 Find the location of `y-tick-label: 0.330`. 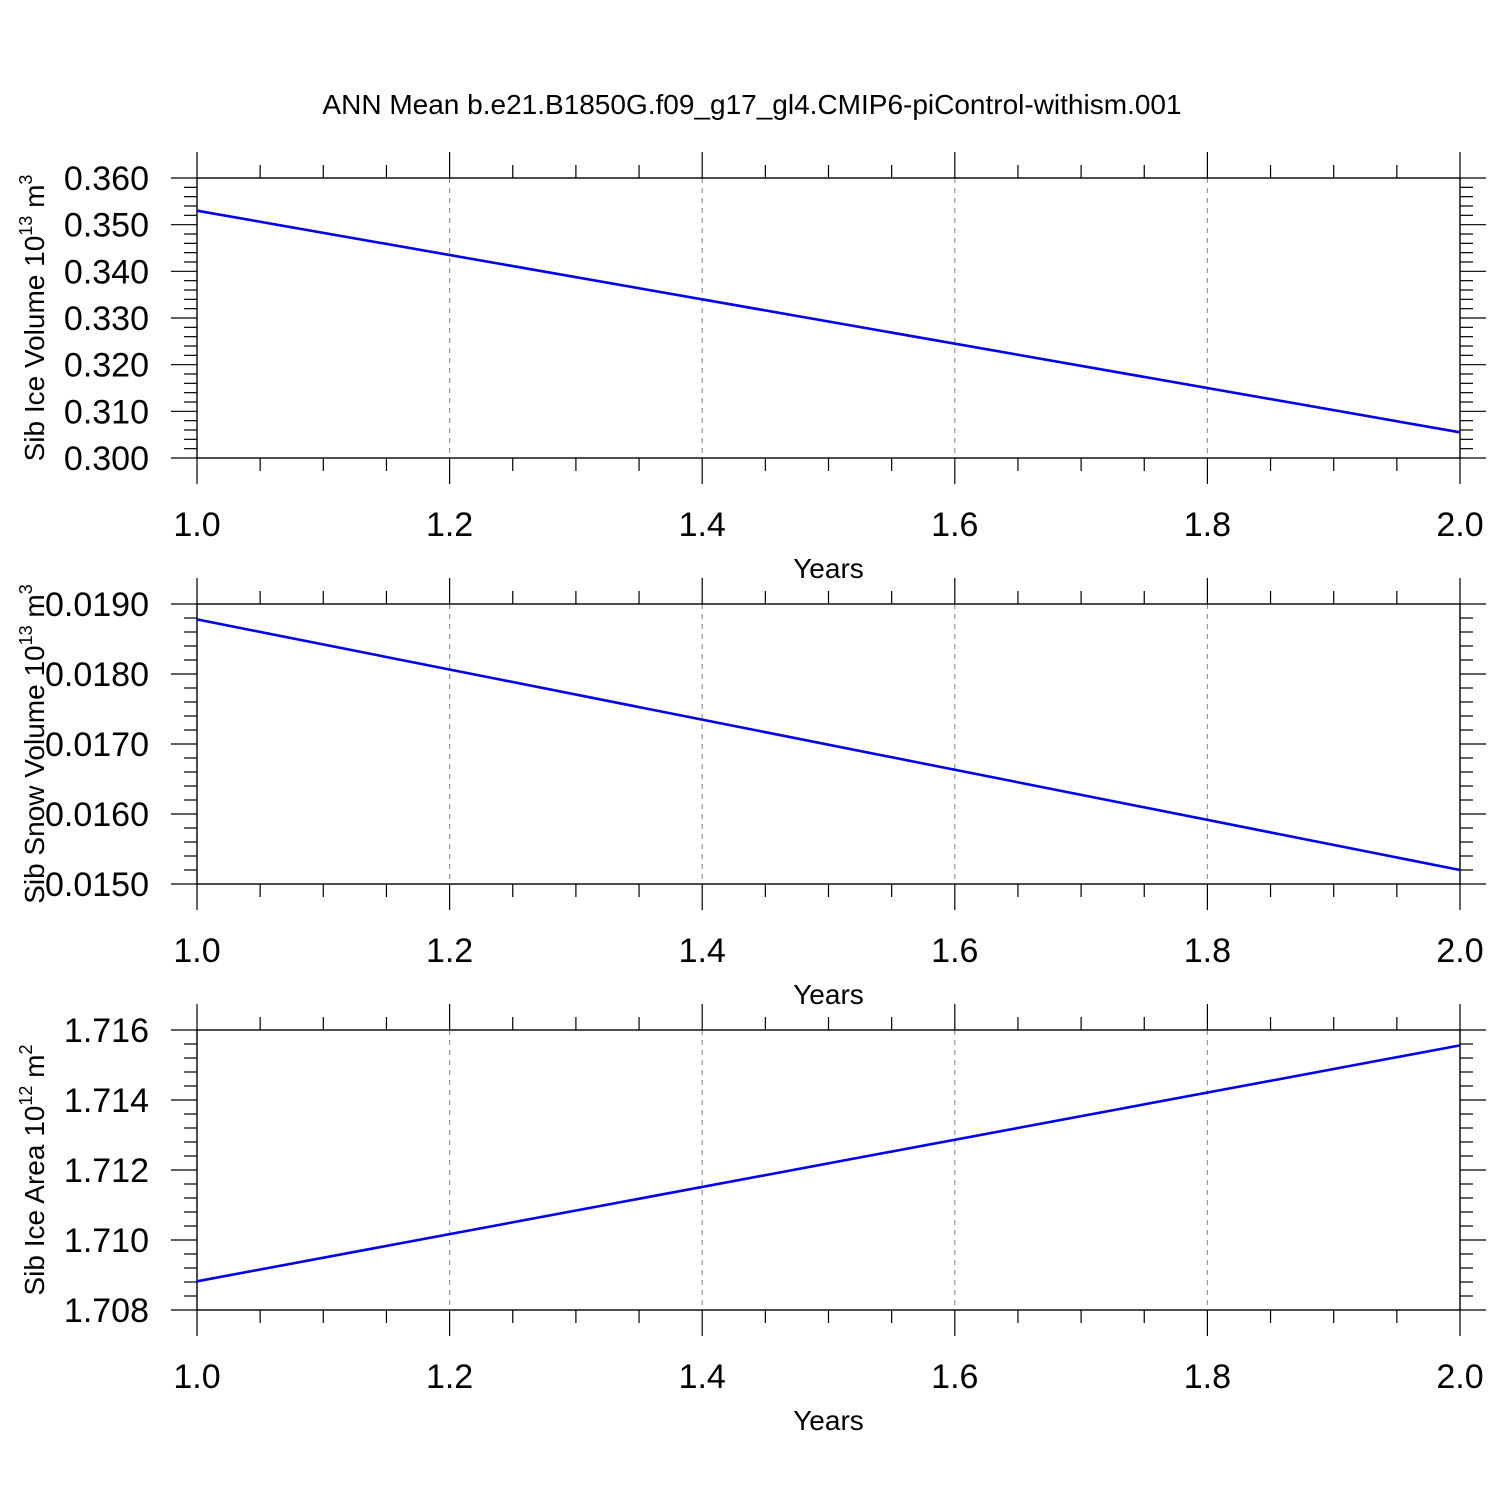

y-tick-label: 0.330 is located at coordinates (106, 319).